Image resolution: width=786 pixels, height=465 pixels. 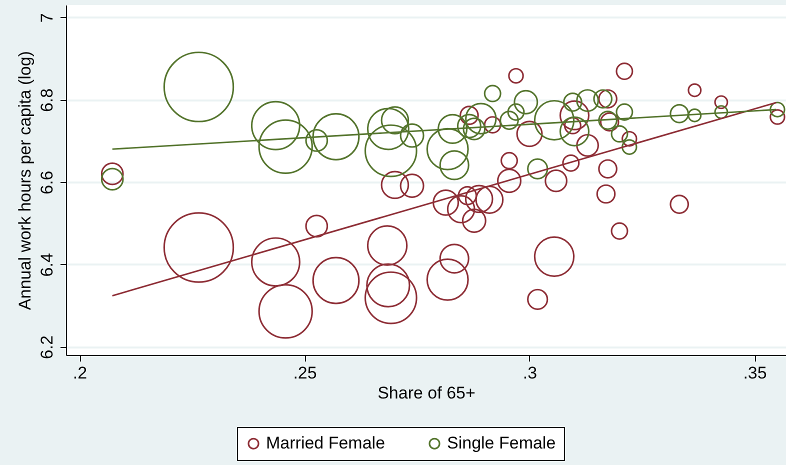 I want to click on legend-label: Married Female, so click(x=326, y=443).